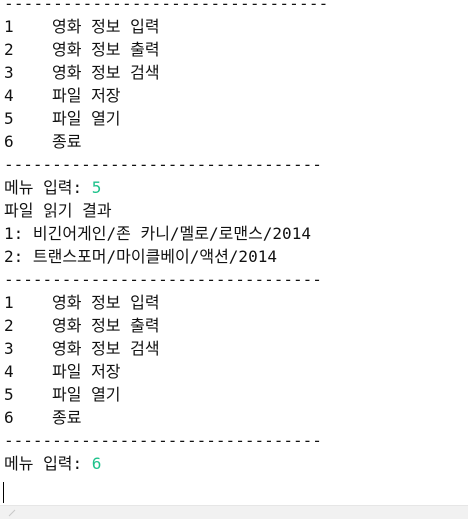 This screenshot has width=468, height=519. What do you see at coordinates (58, 210) in the screenshot?
I see `read-result-header: 파일 읽기 결과` at bounding box center [58, 210].